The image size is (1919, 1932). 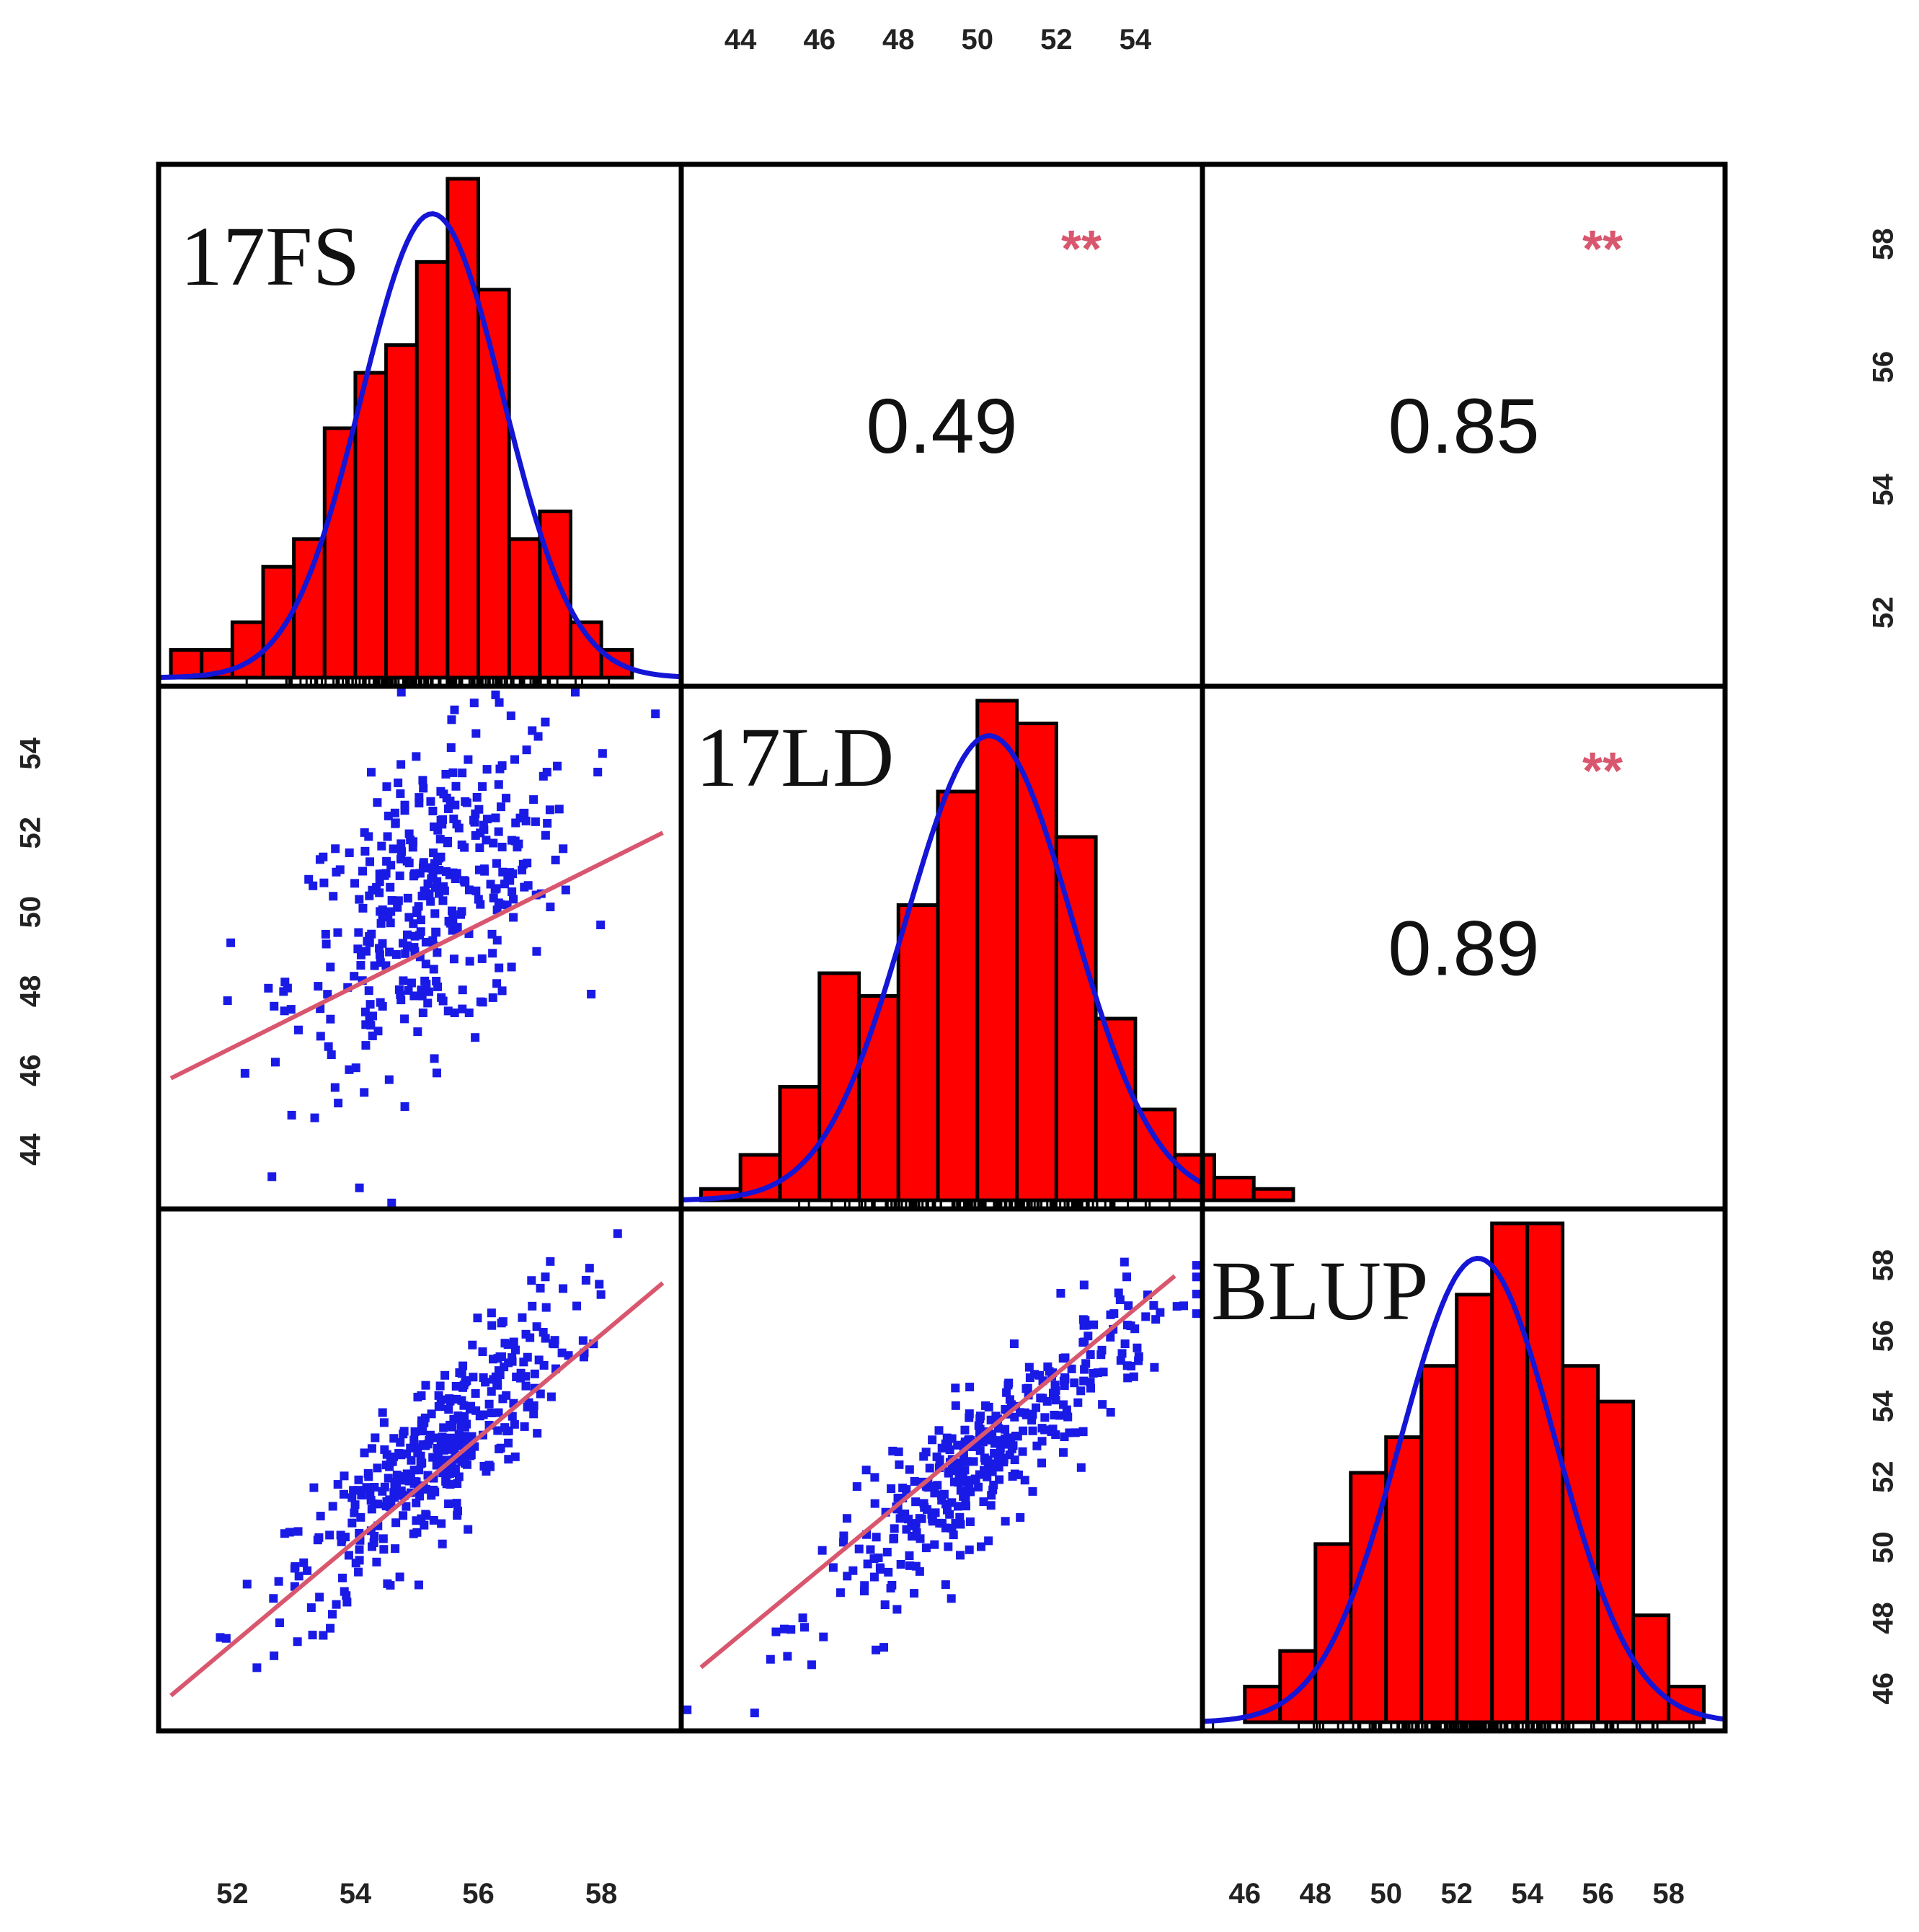 I want to click on axis-bottom-right: 46 48 50 52 54 56 58, so click(x=1457, y=1894).